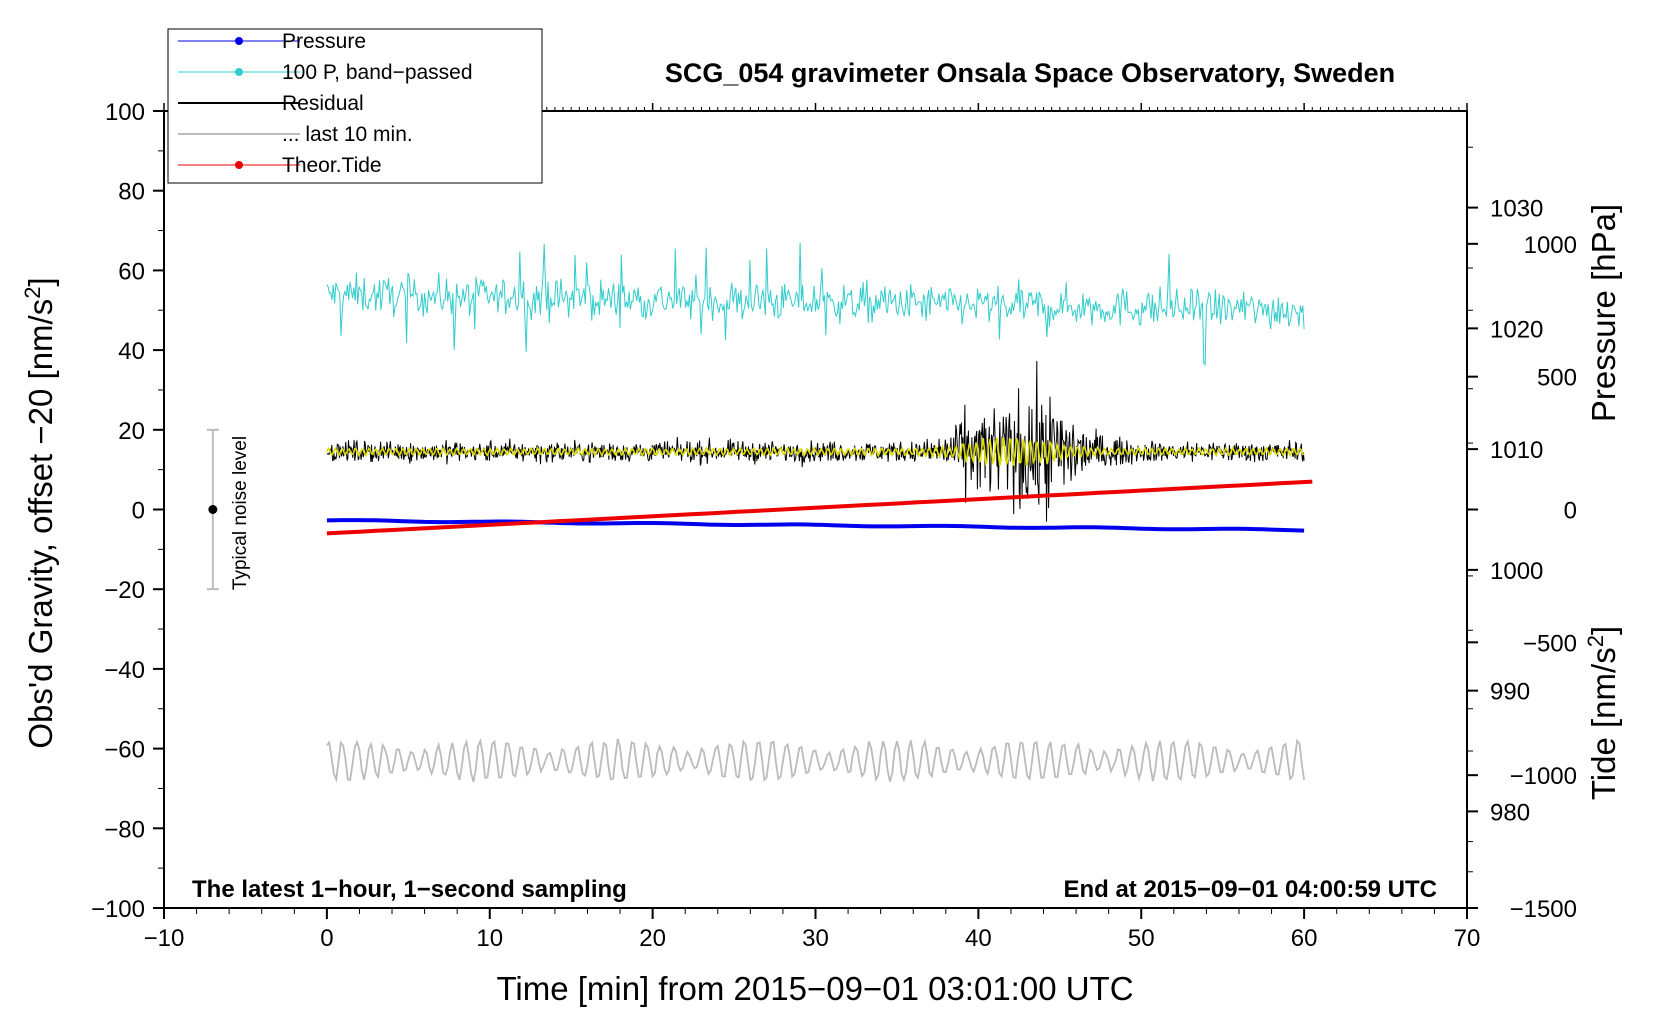 The image size is (1660, 1020). I want to click on legend-label: Theor.Tide, so click(332, 165).